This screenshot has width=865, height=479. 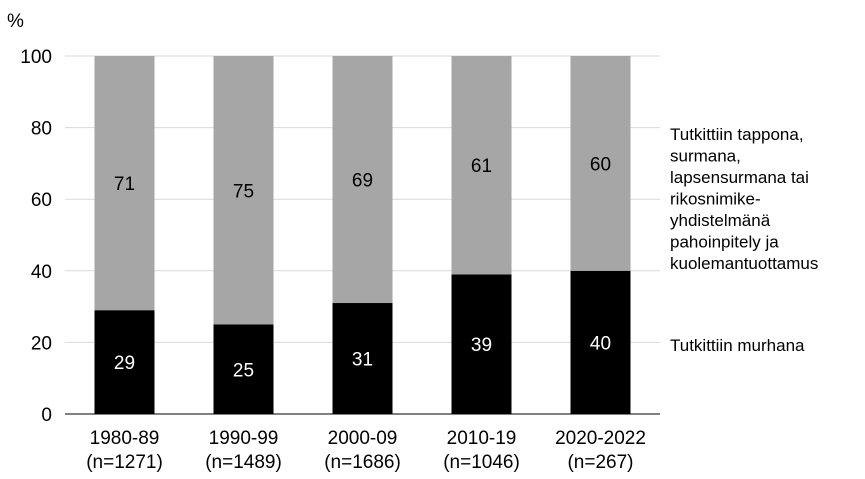 What do you see at coordinates (724, 242) in the screenshot?
I see `legend-entry: pahoinpitely ja` at bounding box center [724, 242].